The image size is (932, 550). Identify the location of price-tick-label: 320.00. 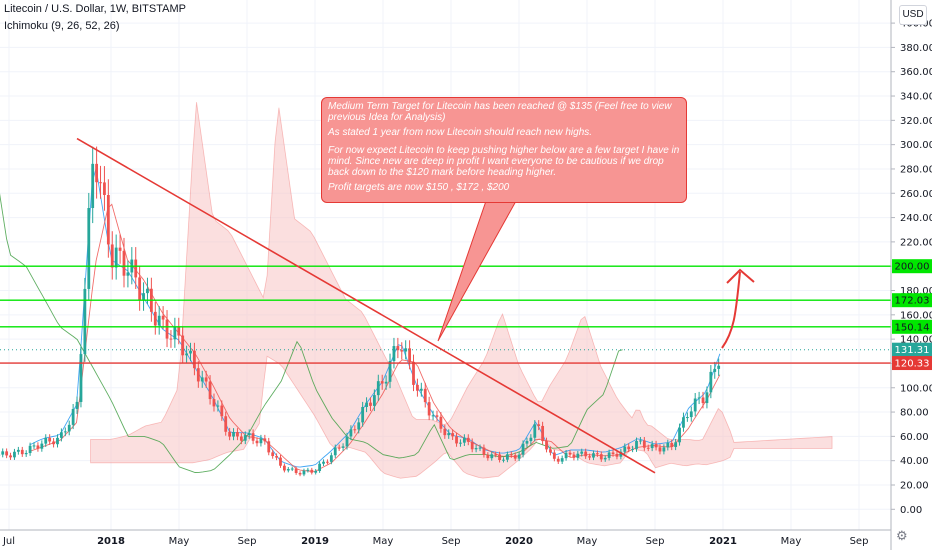
(916, 121).